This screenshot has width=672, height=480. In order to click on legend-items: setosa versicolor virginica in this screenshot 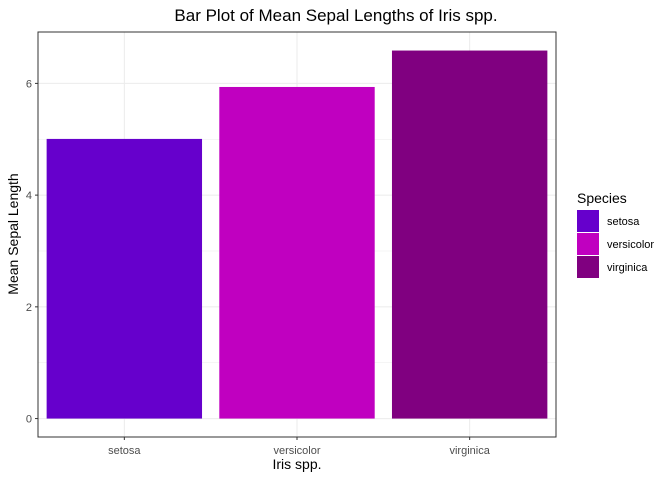, I will do `click(615, 244)`.